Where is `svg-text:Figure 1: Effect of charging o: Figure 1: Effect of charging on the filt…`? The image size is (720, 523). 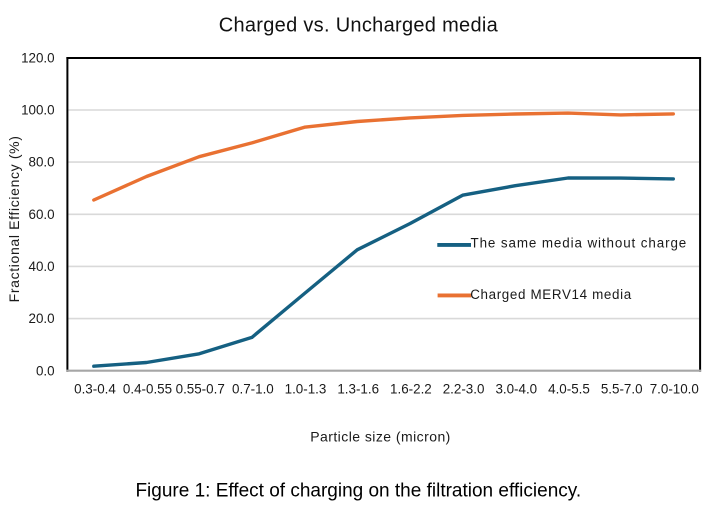 svg-text:Figure 1: Effect of charging o: Figure 1: Effect of charging on the filt… is located at coordinates (358, 491).